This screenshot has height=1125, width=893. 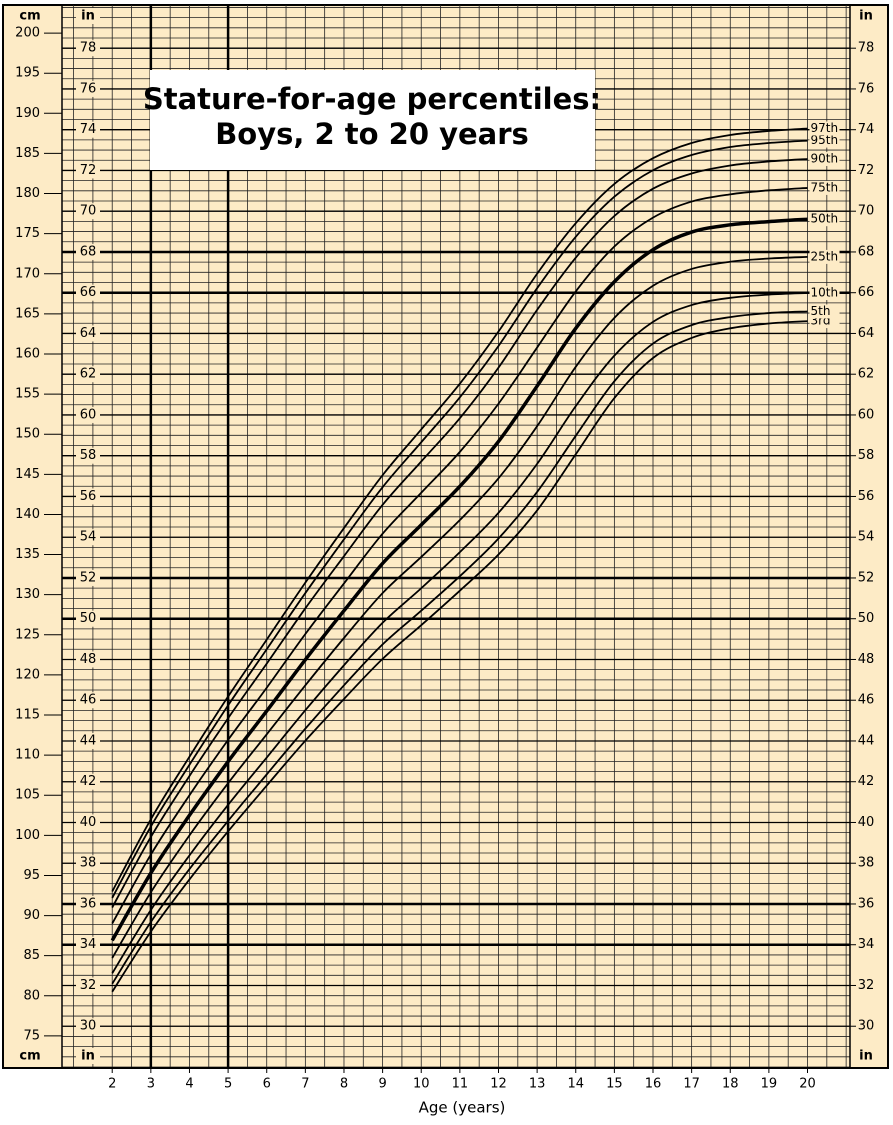 I want to click on x-tick-label: 8, so click(x=344, y=1084).